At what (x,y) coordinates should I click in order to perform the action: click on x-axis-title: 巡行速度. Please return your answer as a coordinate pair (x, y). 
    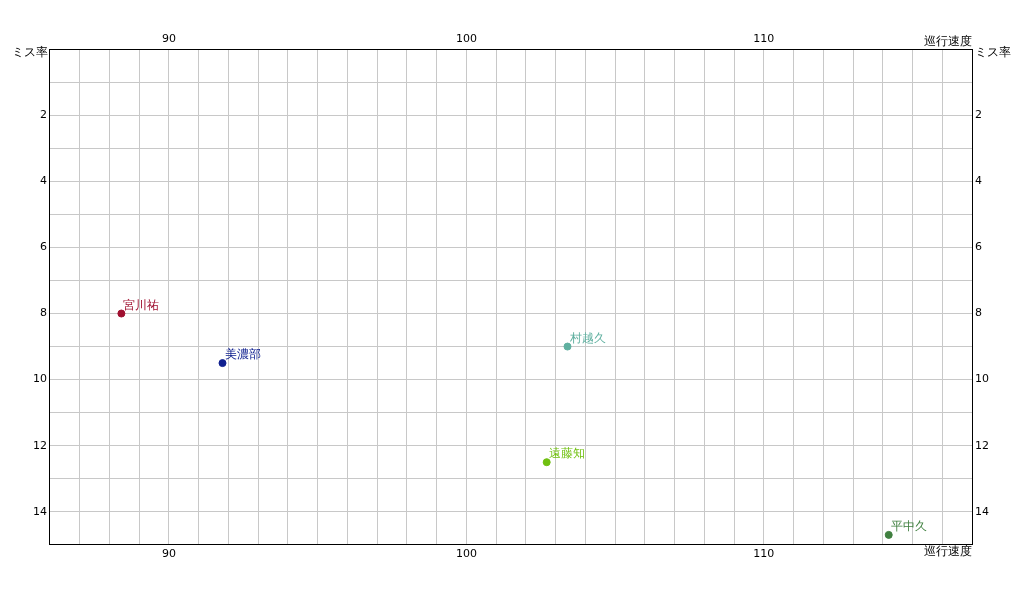
    Looking at the image, I should click on (948, 550).